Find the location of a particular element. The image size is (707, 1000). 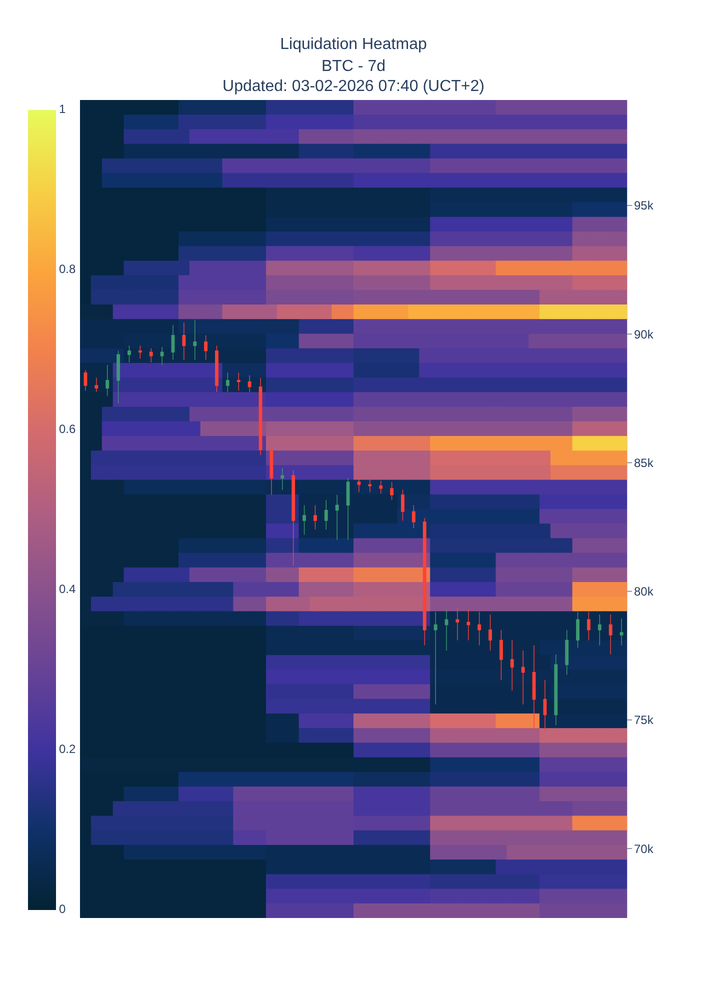

y-tick-label: 80k is located at coordinates (644, 591).